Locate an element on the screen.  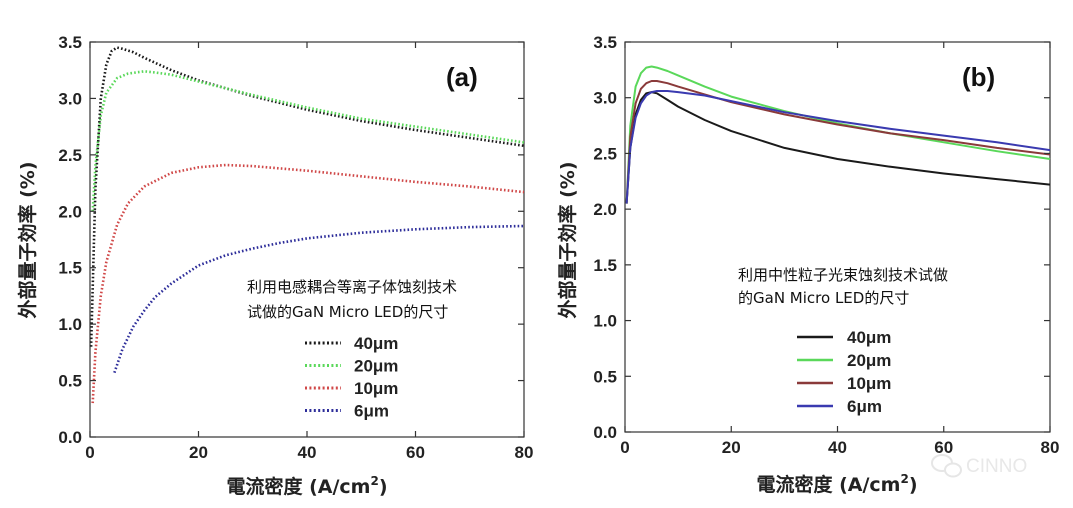
series-line-40μm is located at coordinates (838, 147).